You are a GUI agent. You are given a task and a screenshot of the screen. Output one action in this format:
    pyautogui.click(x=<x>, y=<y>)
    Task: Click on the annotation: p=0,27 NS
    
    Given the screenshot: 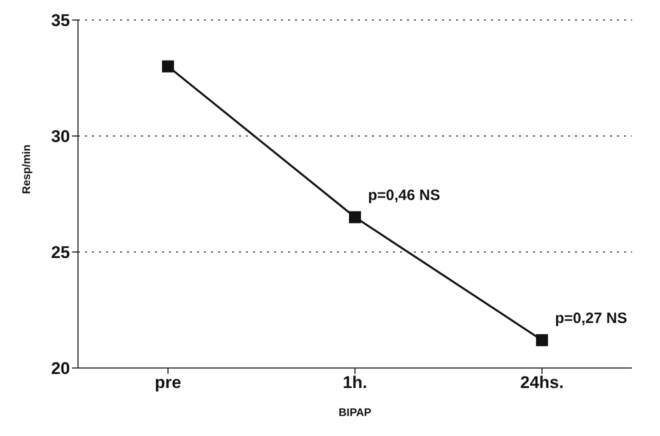 What is the action you would take?
    pyautogui.click(x=591, y=319)
    